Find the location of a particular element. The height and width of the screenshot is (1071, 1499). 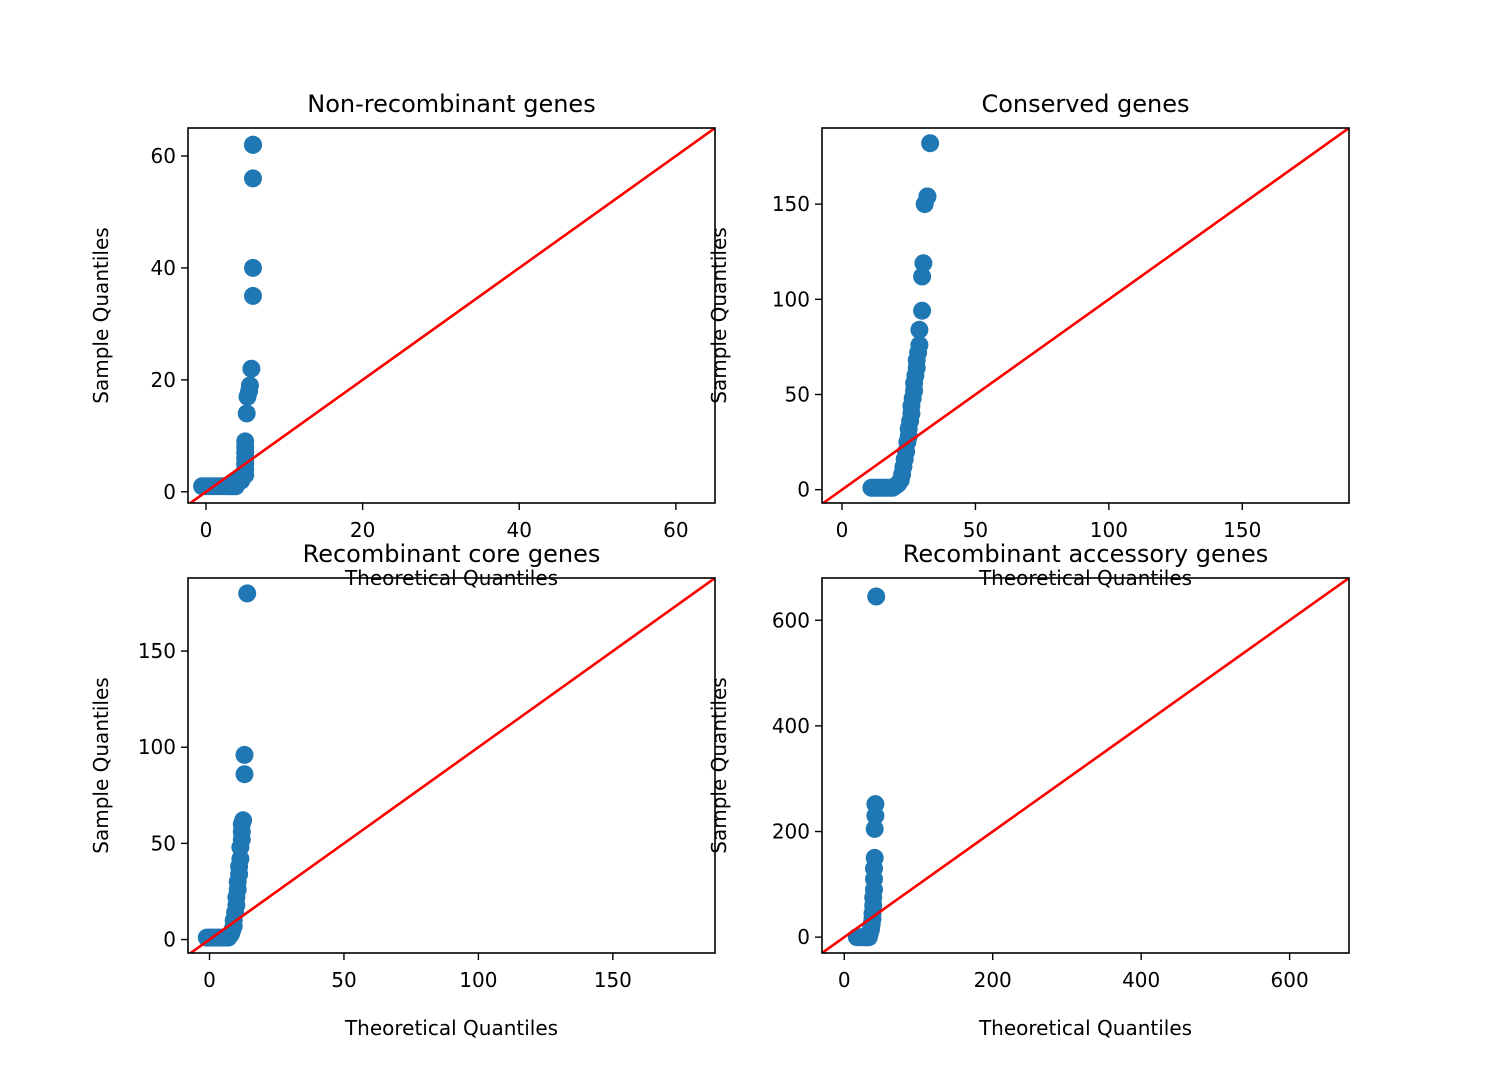

x-tick-label: 60 is located at coordinates (675, 530).